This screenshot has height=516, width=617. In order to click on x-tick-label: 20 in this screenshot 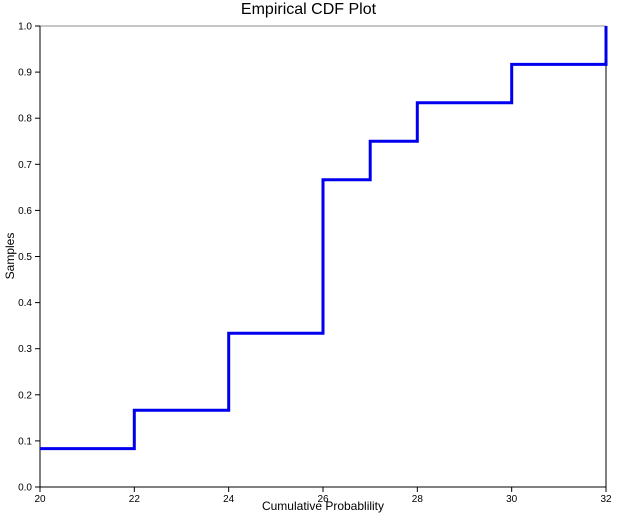, I will do `click(40, 499)`.